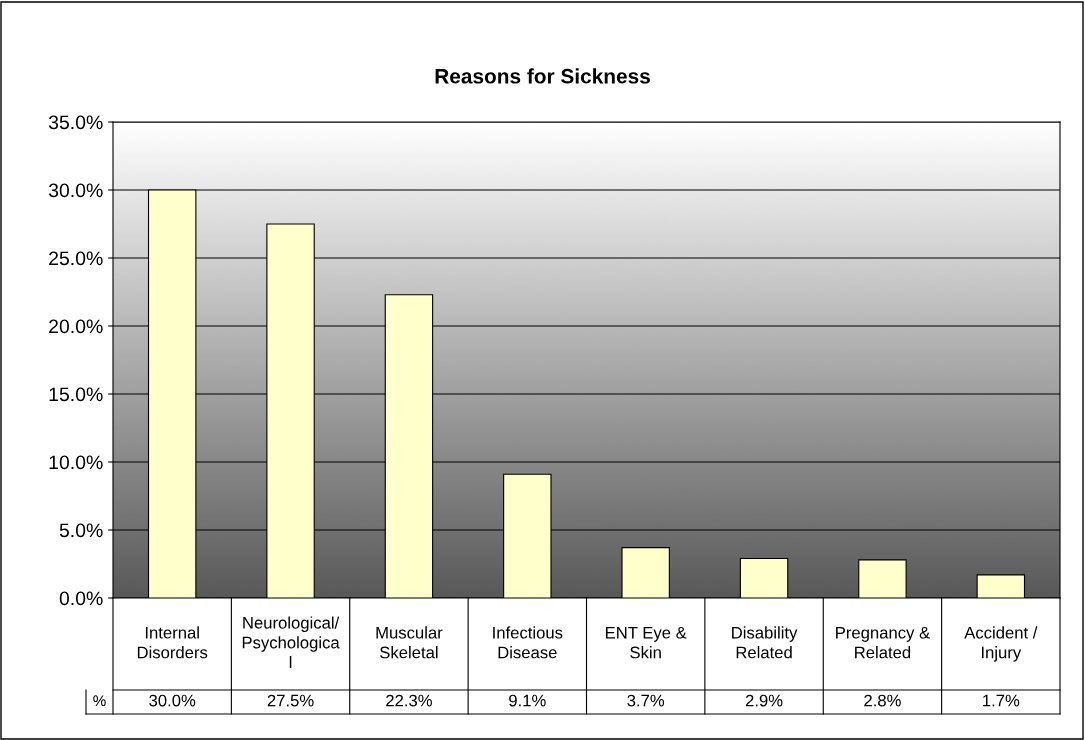 The image size is (1085, 740). What do you see at coordinates (75, 190) in the screenshot?
I see `y-tick-label: 30.0%` at bounding box center [75, 190].